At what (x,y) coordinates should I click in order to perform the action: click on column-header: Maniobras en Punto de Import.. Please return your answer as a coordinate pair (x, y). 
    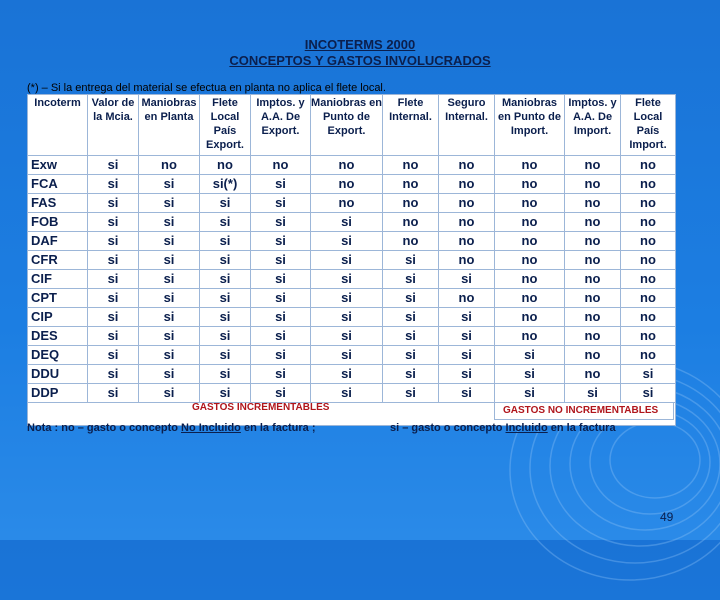
    Looking at the image, I should click on (529, 125).